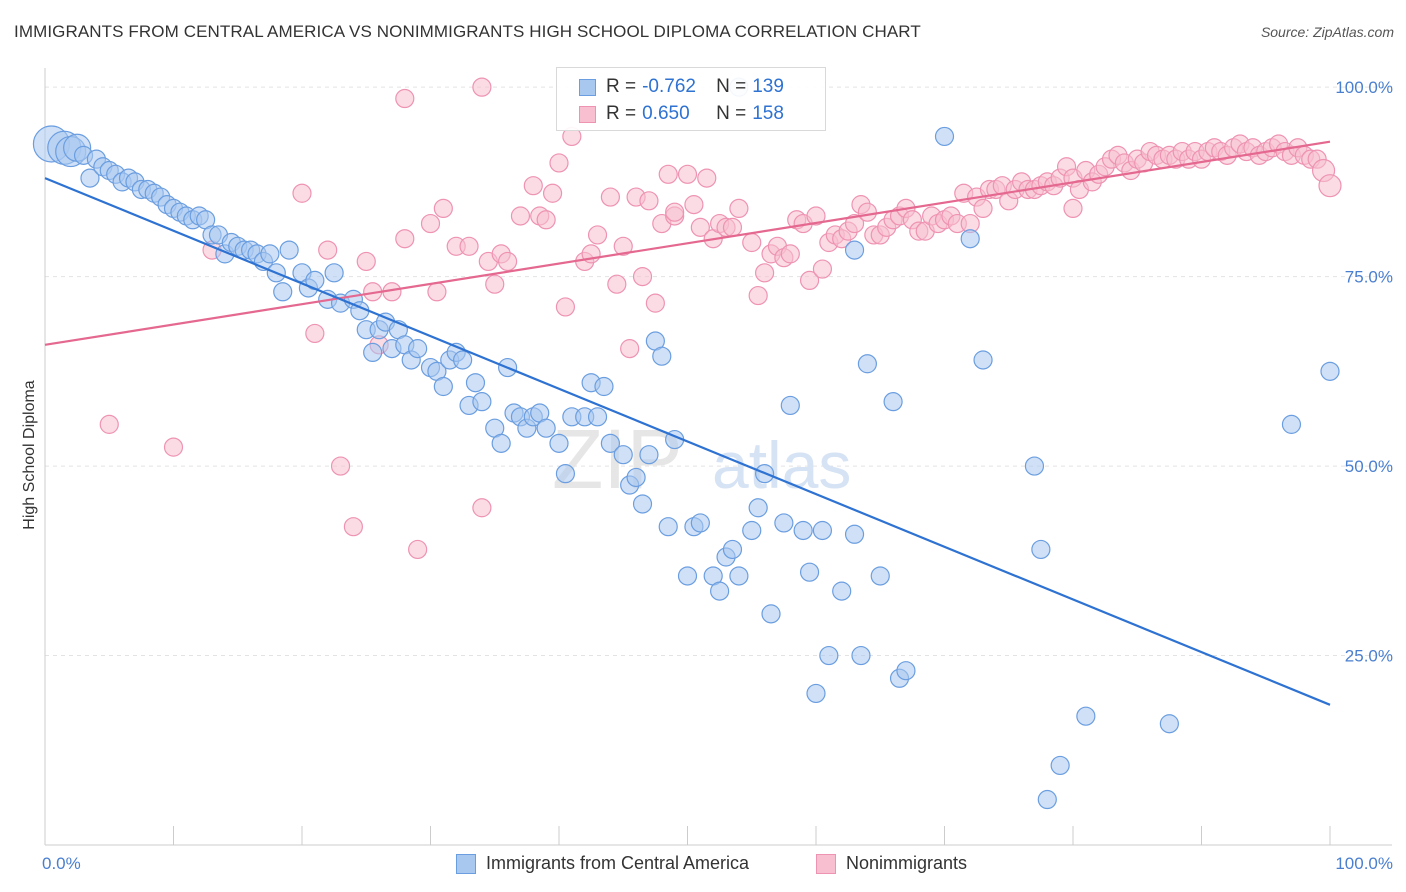  I want to click on pink-n-label: N =, so click(731, 113).